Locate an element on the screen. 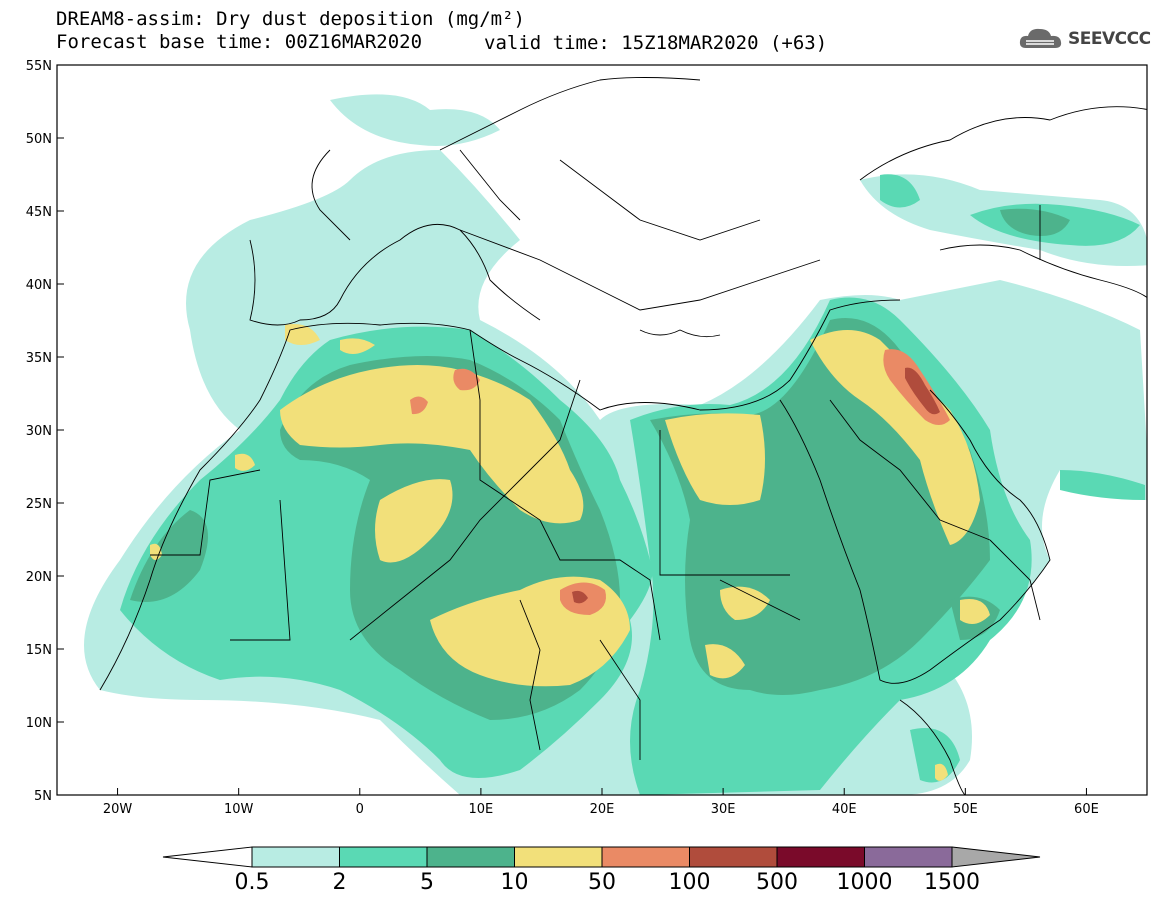 This screenshot has height=907, width=1165. valid-time: valid time: 15Z18MAR2020 (+63) is located at coordinates (656, 43).